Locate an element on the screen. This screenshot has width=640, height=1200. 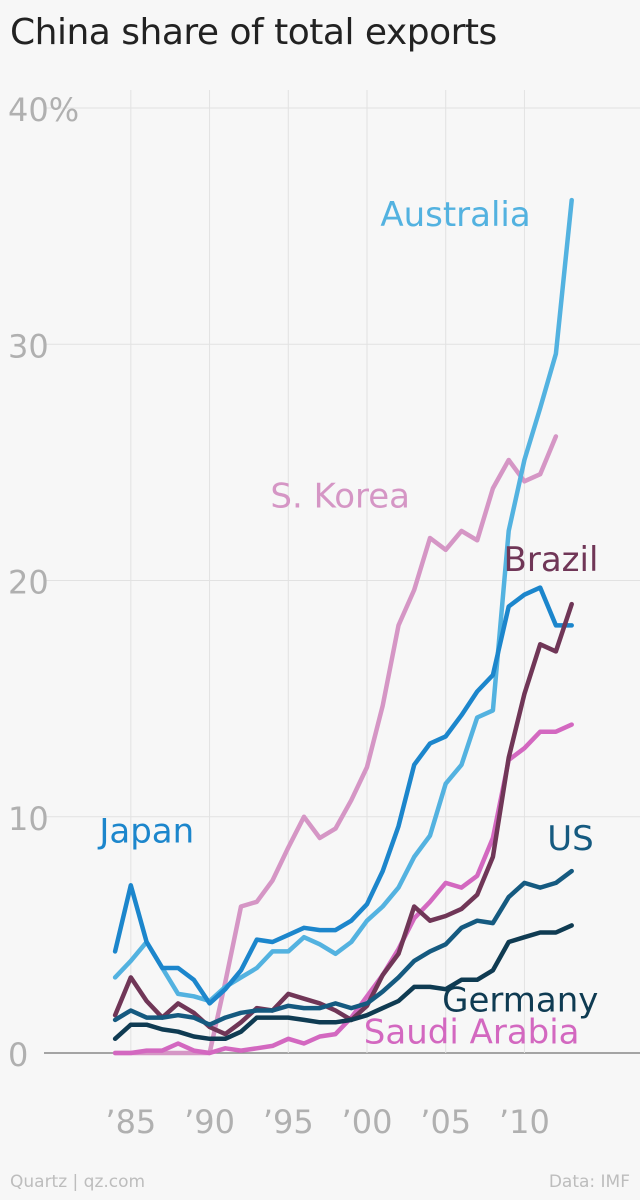
x-tick-label: ’05 is located at coordinates (445, 1122).